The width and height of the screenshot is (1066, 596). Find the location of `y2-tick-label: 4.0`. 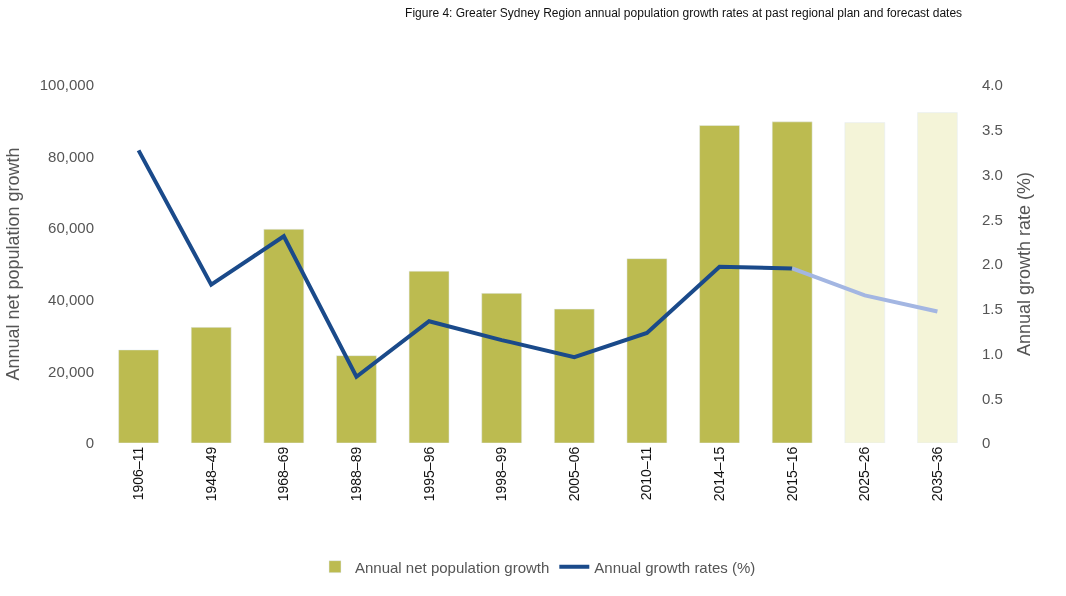

y2-tick-label: 4.0 is located at coordinates (992, 85).